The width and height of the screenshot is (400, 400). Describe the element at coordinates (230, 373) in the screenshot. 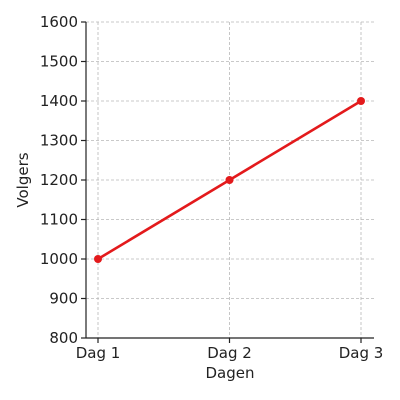

I see `x-axis-label: Dagen` at that location.